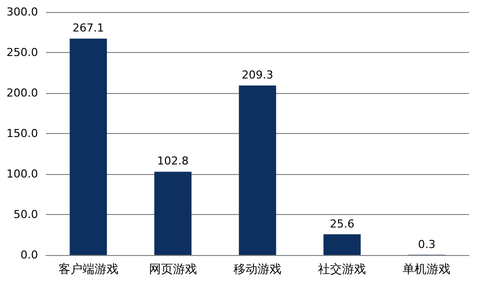 The image size is (481, 289). What do you see at coordinates (172, 269) in the screenshot?
I see `x-tick-label: 网页游戏` at bounding box center [172, 269].